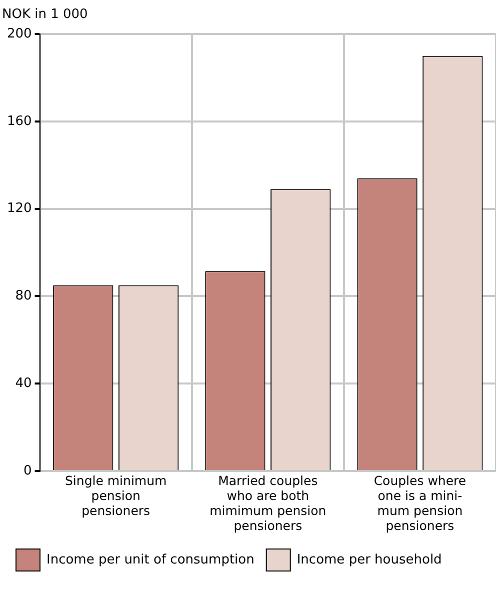 This screenshot has height=615, width=496. Describe the element at coordinates (23, 296) in the screenshot. I see `y-tick-label: 80` at that location.